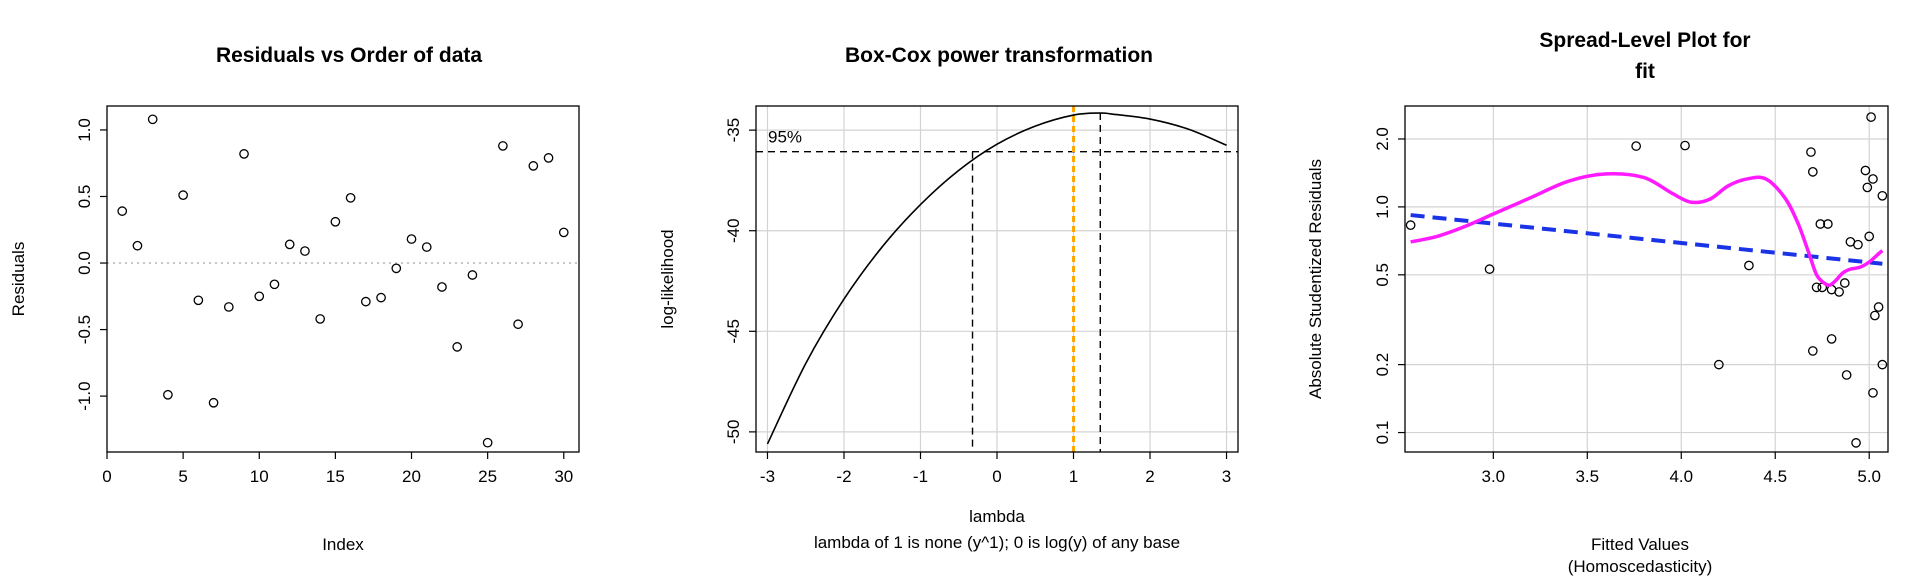 This screenshot has height=576, width=1920. I want to click on chart-title-line-1: Spread-Level Plot for, so click(1644, 40).